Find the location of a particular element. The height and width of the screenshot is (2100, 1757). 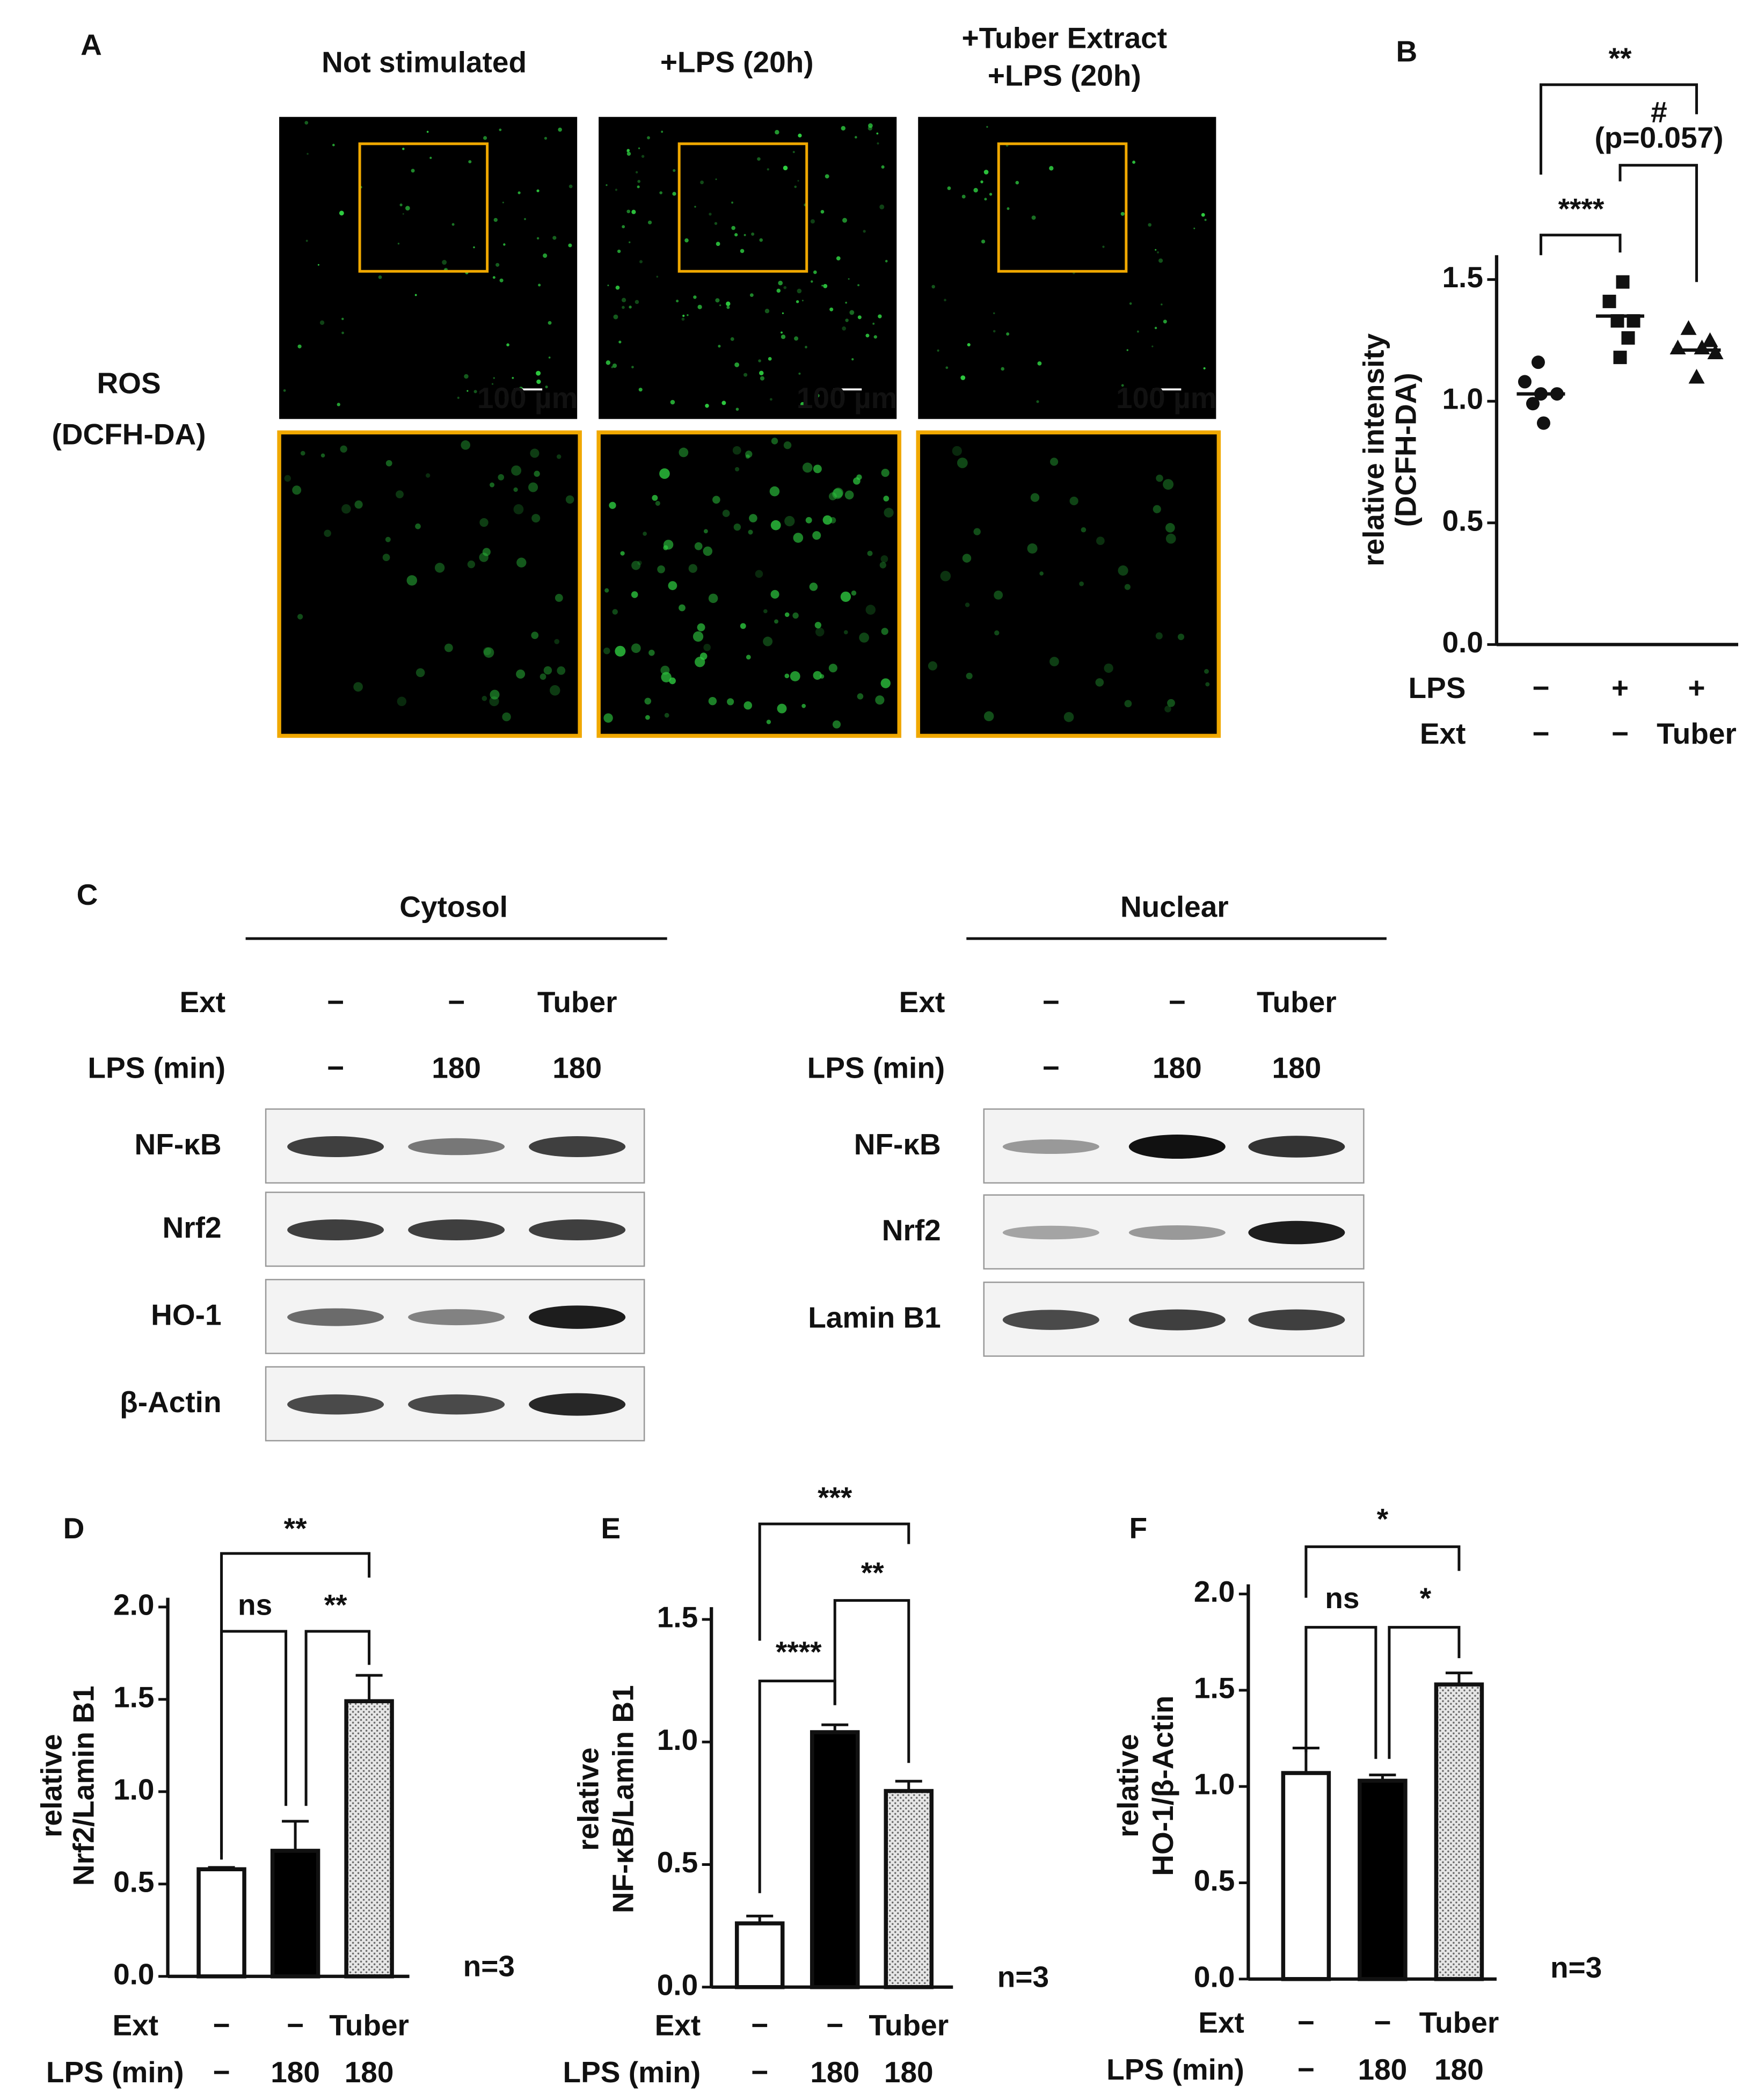

micrograph-zoom is located at coordinates (749, 584).